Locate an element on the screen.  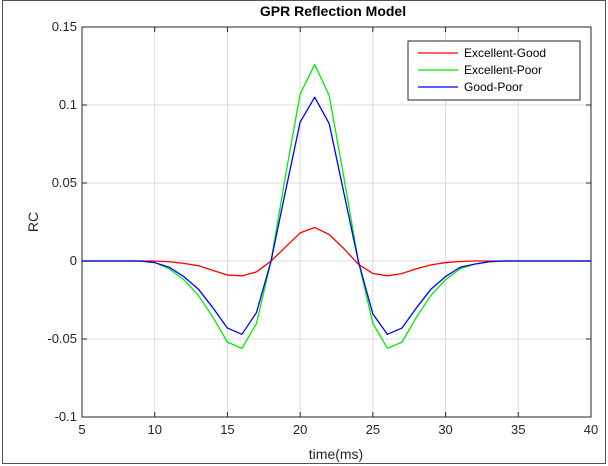
x-tick-label: 10 is located at coordinates (154, 429).